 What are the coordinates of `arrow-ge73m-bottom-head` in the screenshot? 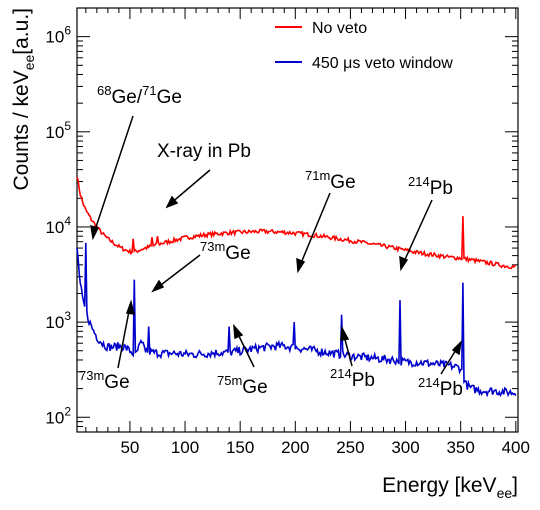 It's located at (130, 307).